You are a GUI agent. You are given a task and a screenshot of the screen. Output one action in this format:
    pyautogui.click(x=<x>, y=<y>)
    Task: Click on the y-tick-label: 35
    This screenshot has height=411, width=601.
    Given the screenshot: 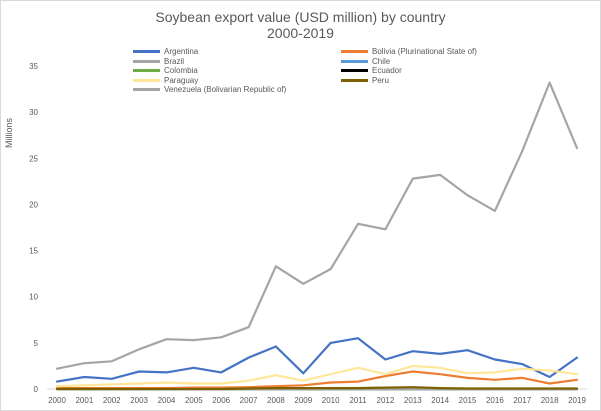 What is the action you would take?
    pyautogui.click(x=33, y=66)
    